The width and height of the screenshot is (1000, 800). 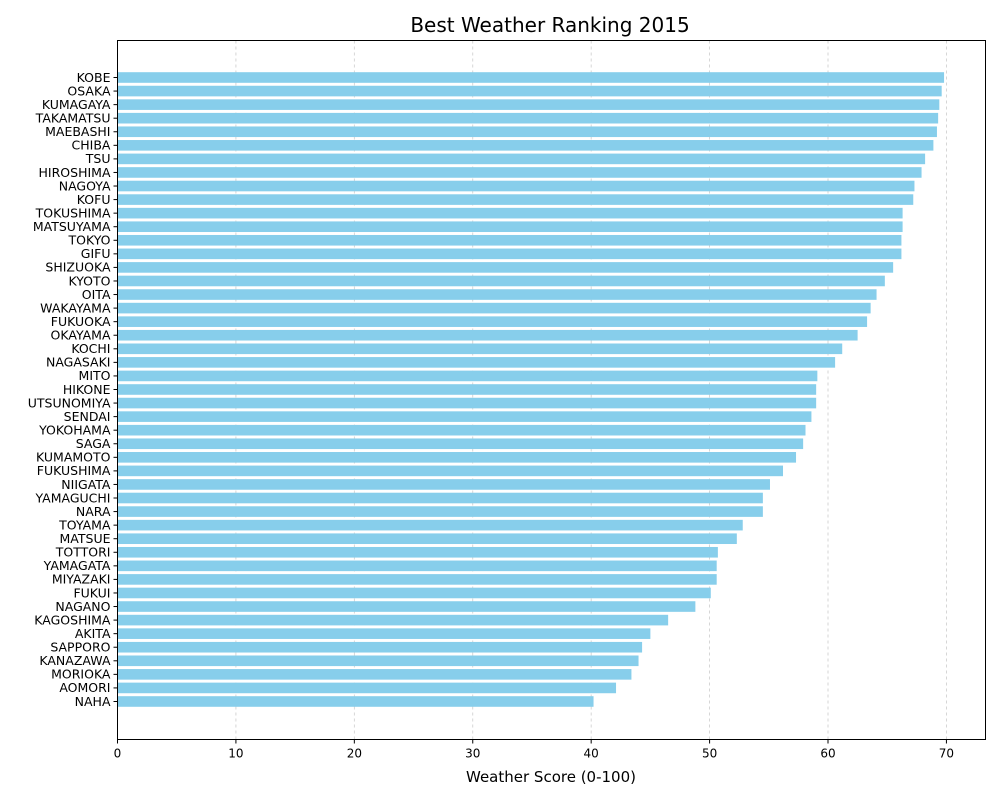 What do you see at coordinates (467, 403) in the screenshot?
I see `bar-utsunomiya` at bounding box center [467, 403].